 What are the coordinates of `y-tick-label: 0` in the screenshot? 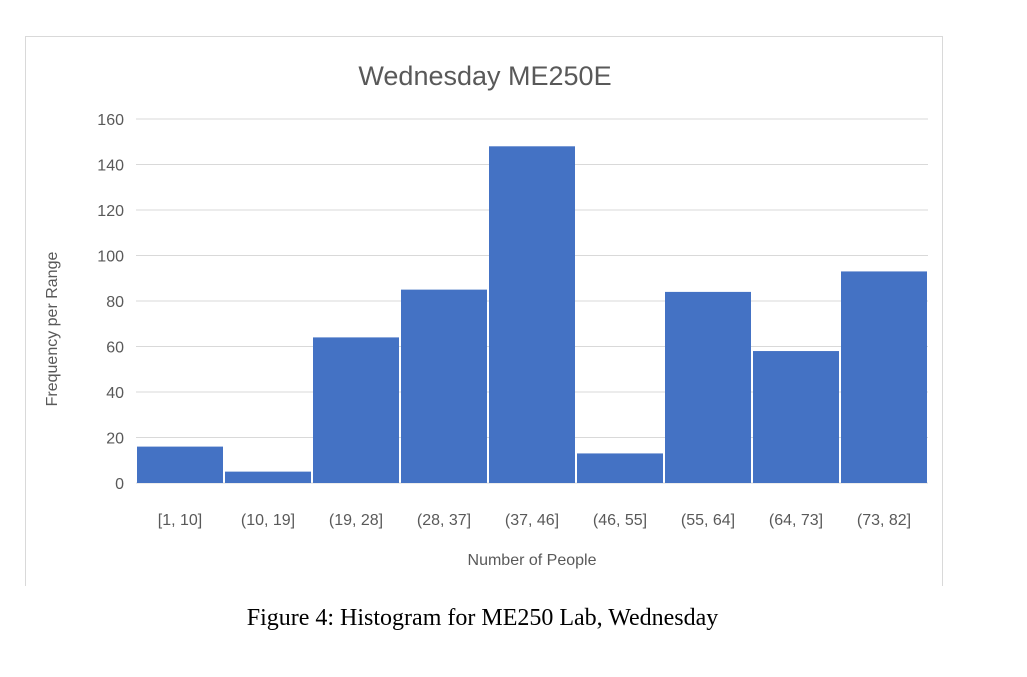 It's located at (119, 484).